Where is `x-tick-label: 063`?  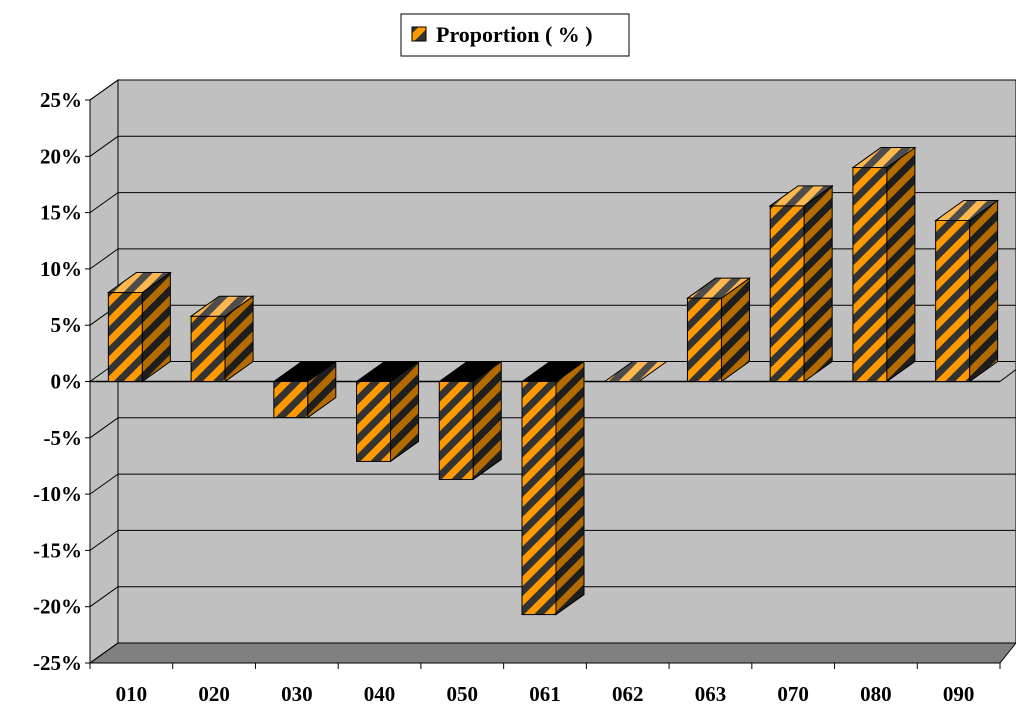
x-tick-label: 063 is located at coordinates (711, 694).